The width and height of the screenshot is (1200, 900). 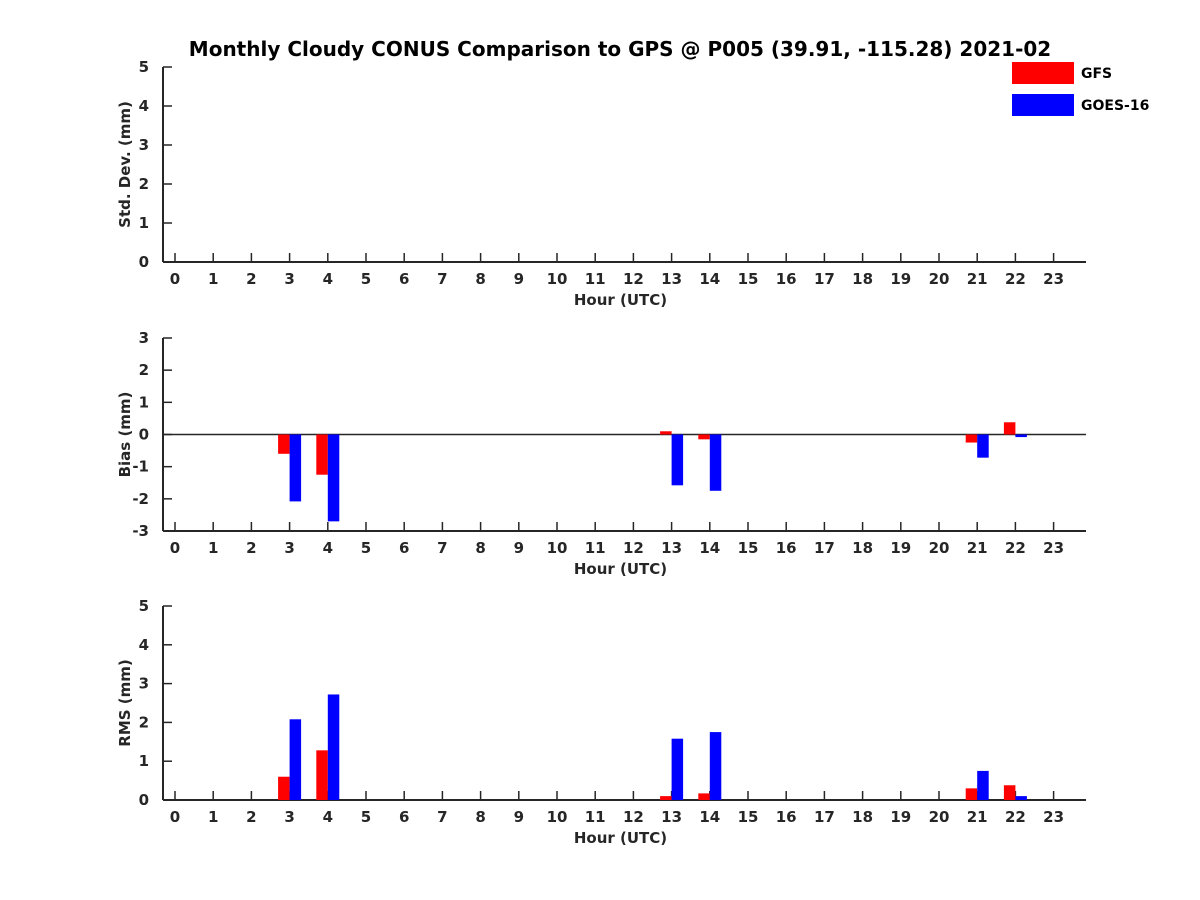 I want to click on y-axis-label: Std. Dev. (mm), so click(x=125, y=164).